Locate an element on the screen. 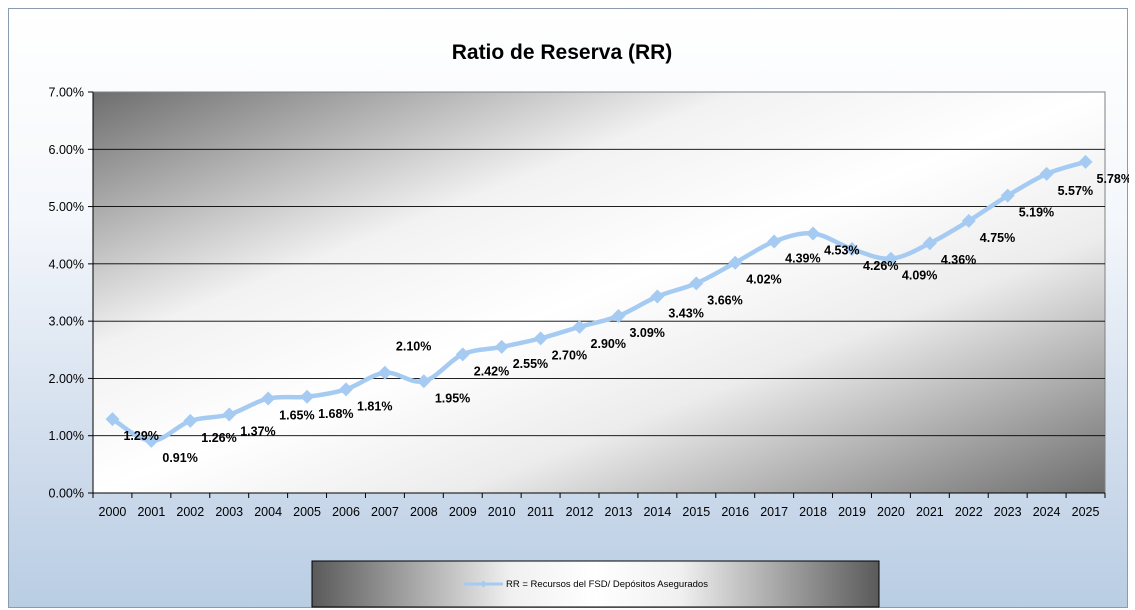  data-label: 2.70% is located at coordinates (569, 355).